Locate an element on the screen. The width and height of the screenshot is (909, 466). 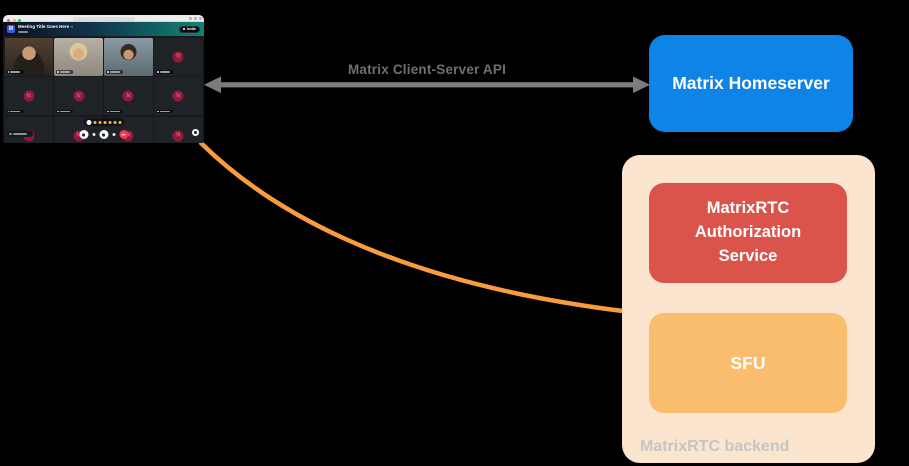
auth-service-label: MatrixRTC Authorization Service is located at coordinates (748, 232).